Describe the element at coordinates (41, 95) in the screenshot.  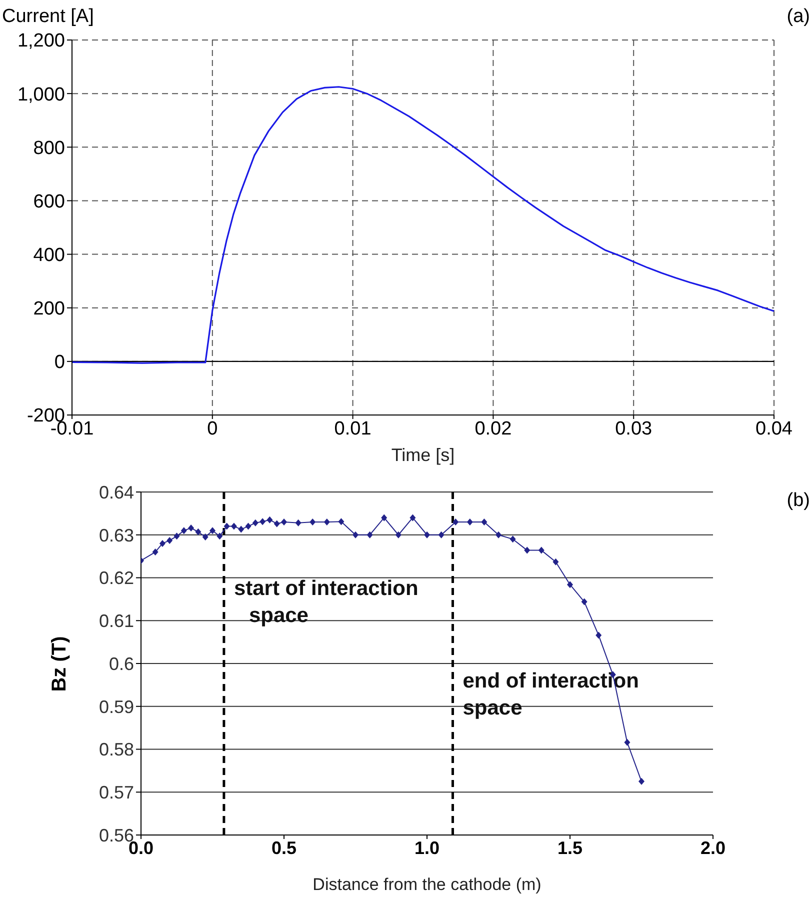
I see `y-tick-label: 1,000` at that location.